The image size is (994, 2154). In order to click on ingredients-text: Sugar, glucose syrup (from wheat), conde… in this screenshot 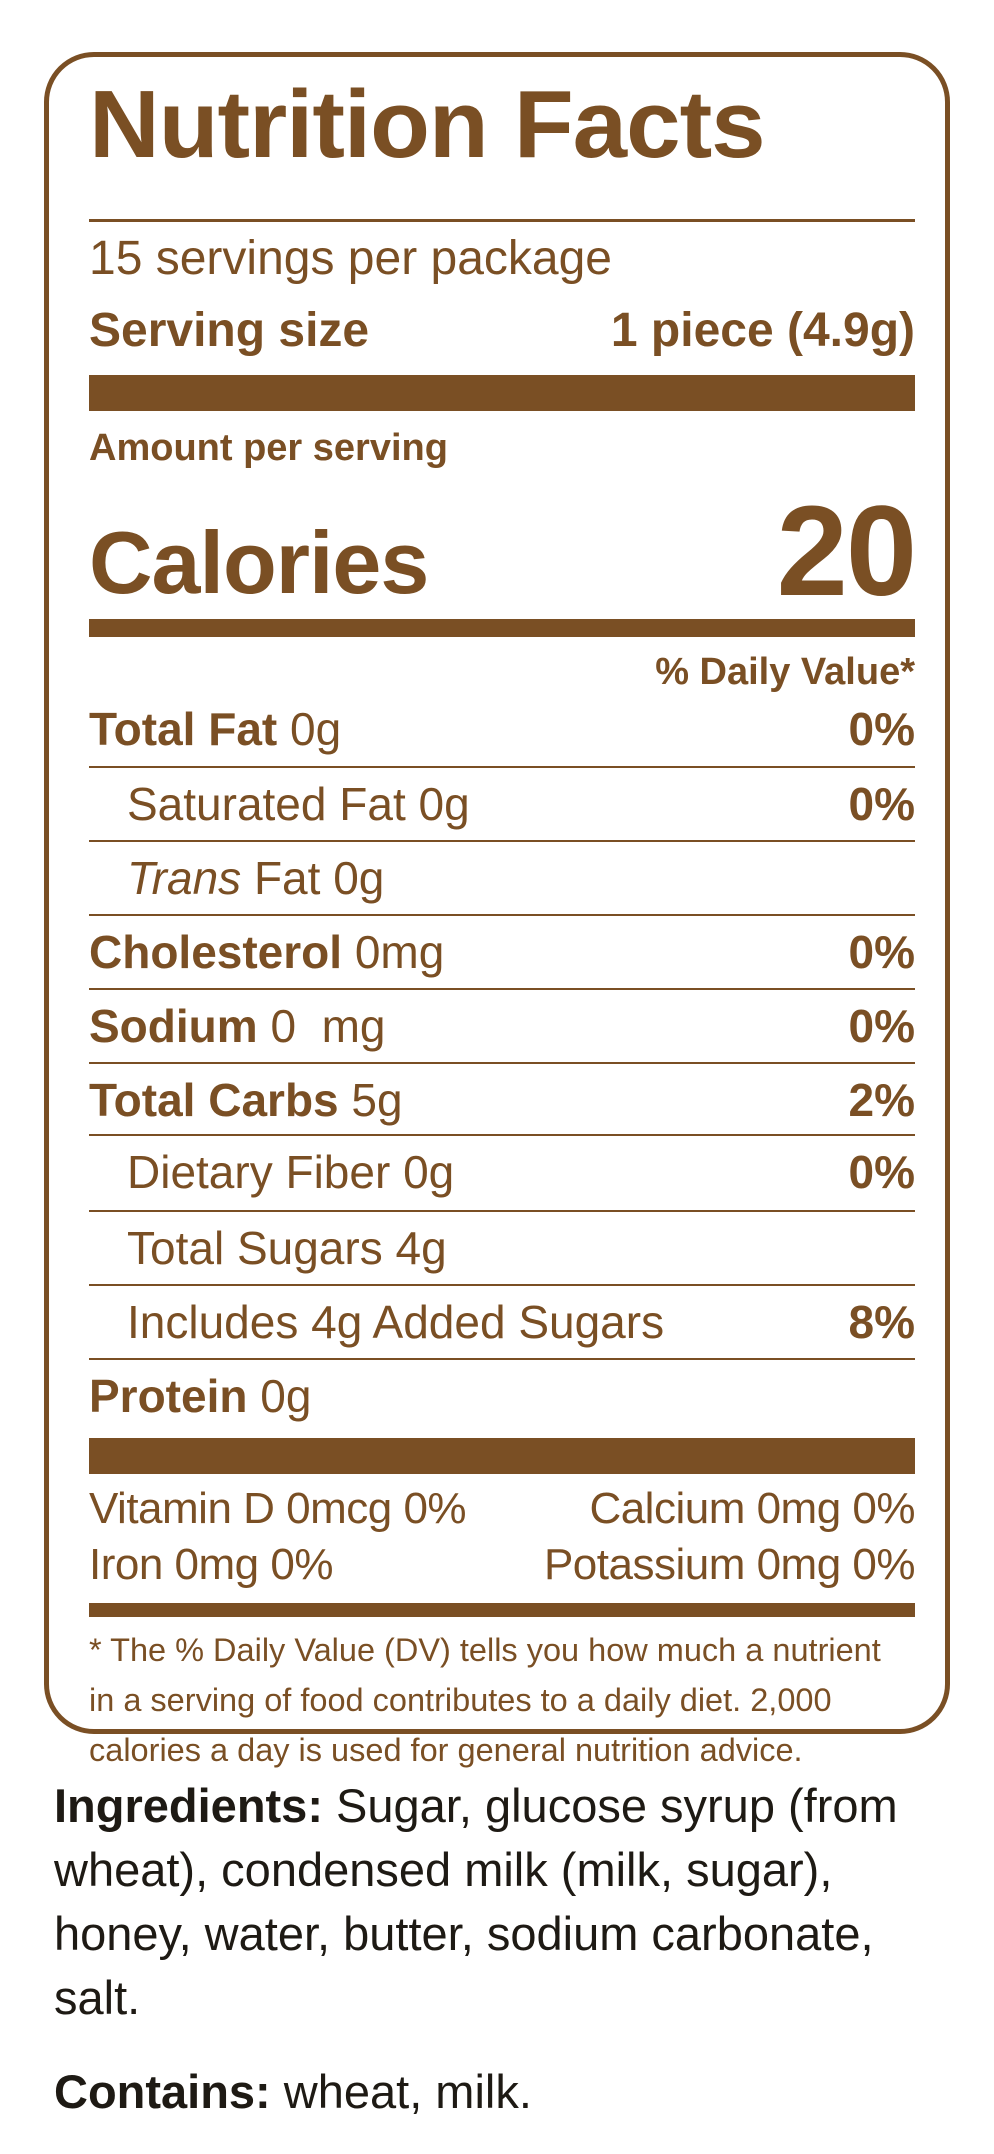, I will do `click(476, 1901)`.